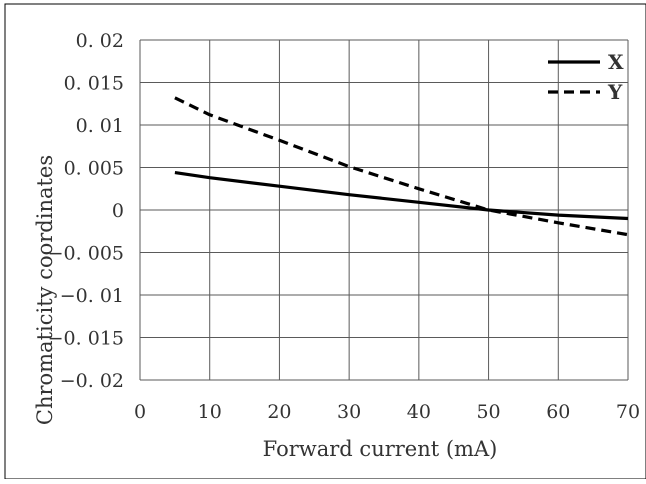 The width and height of the screenshot is (646, 484). Describe the element at coordinates (118, 211) in the screenshot. I see `y-tick-label: 0` at that location.